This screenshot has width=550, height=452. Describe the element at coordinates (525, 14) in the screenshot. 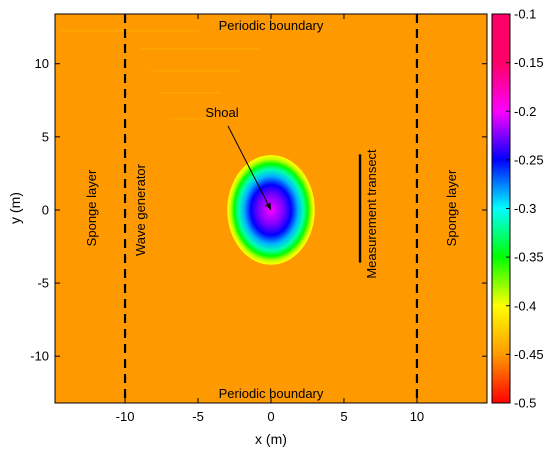

I see `colorbar-tick-label: -0.1` at that location.